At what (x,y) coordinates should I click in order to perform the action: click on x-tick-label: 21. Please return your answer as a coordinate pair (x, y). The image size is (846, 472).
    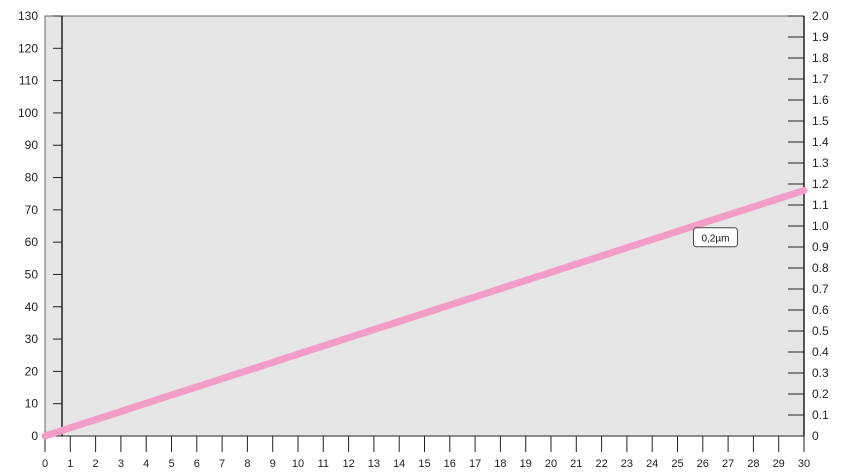
    Looking at the image, I should click on (576, 464).